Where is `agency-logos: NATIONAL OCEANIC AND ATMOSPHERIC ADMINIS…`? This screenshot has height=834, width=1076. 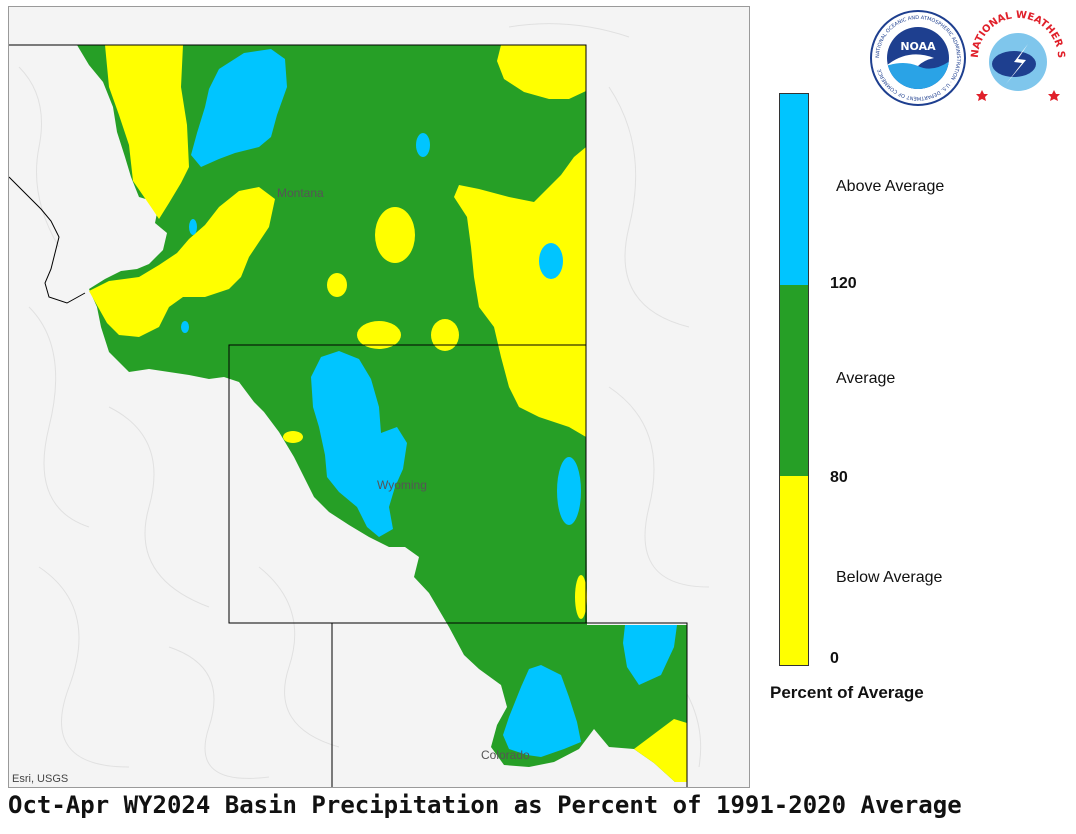
agency-logos: NATIONAL OCEANIC AND ATMOSPHERIC ADMINIS… is located at coordinates (966, 56).